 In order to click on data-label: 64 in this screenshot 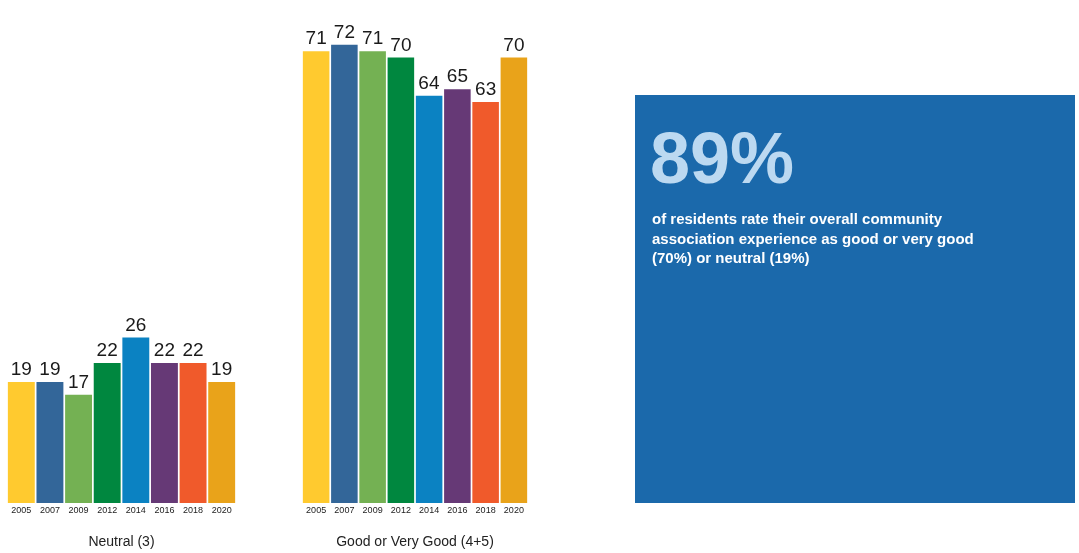, I will do `click(429, 82)`.